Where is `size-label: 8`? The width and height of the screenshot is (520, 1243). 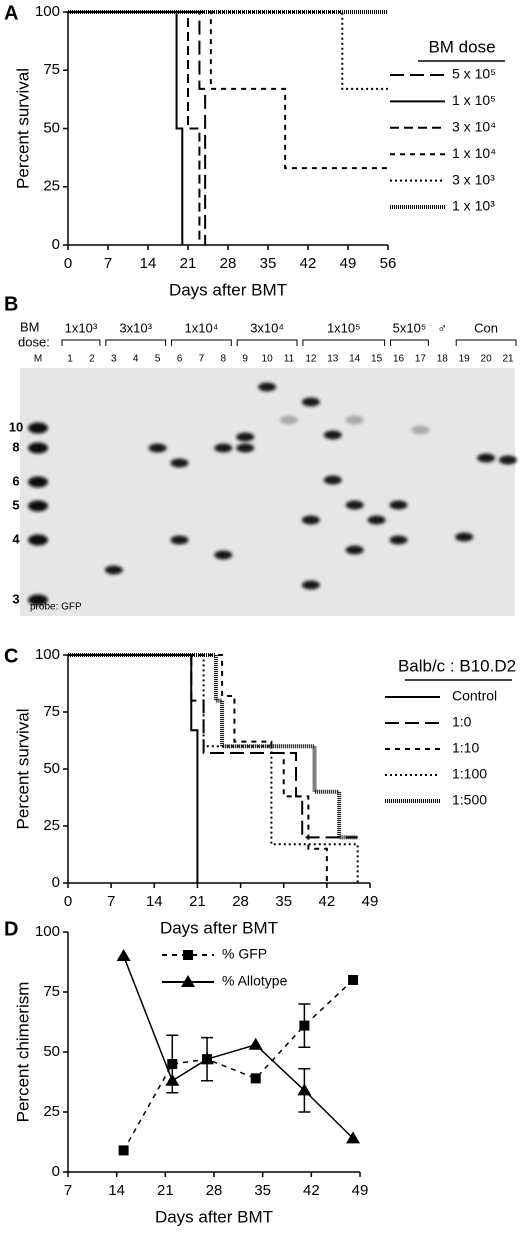 size-label: 8 is located at coordinates (15, 446).